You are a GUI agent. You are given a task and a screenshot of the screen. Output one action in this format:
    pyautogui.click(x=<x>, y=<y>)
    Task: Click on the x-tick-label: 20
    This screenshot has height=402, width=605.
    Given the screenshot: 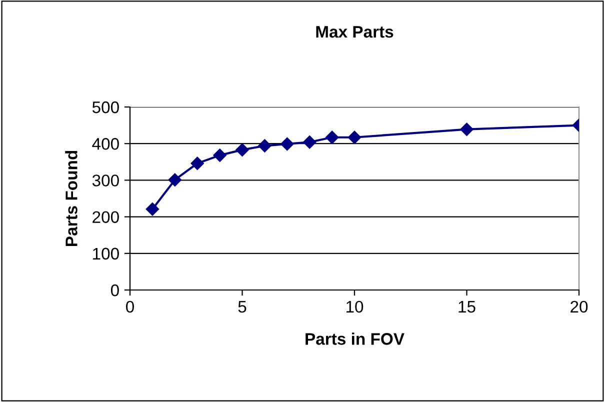 What is the action you would take?
    pyautogui.click(x=579, y=306)
    